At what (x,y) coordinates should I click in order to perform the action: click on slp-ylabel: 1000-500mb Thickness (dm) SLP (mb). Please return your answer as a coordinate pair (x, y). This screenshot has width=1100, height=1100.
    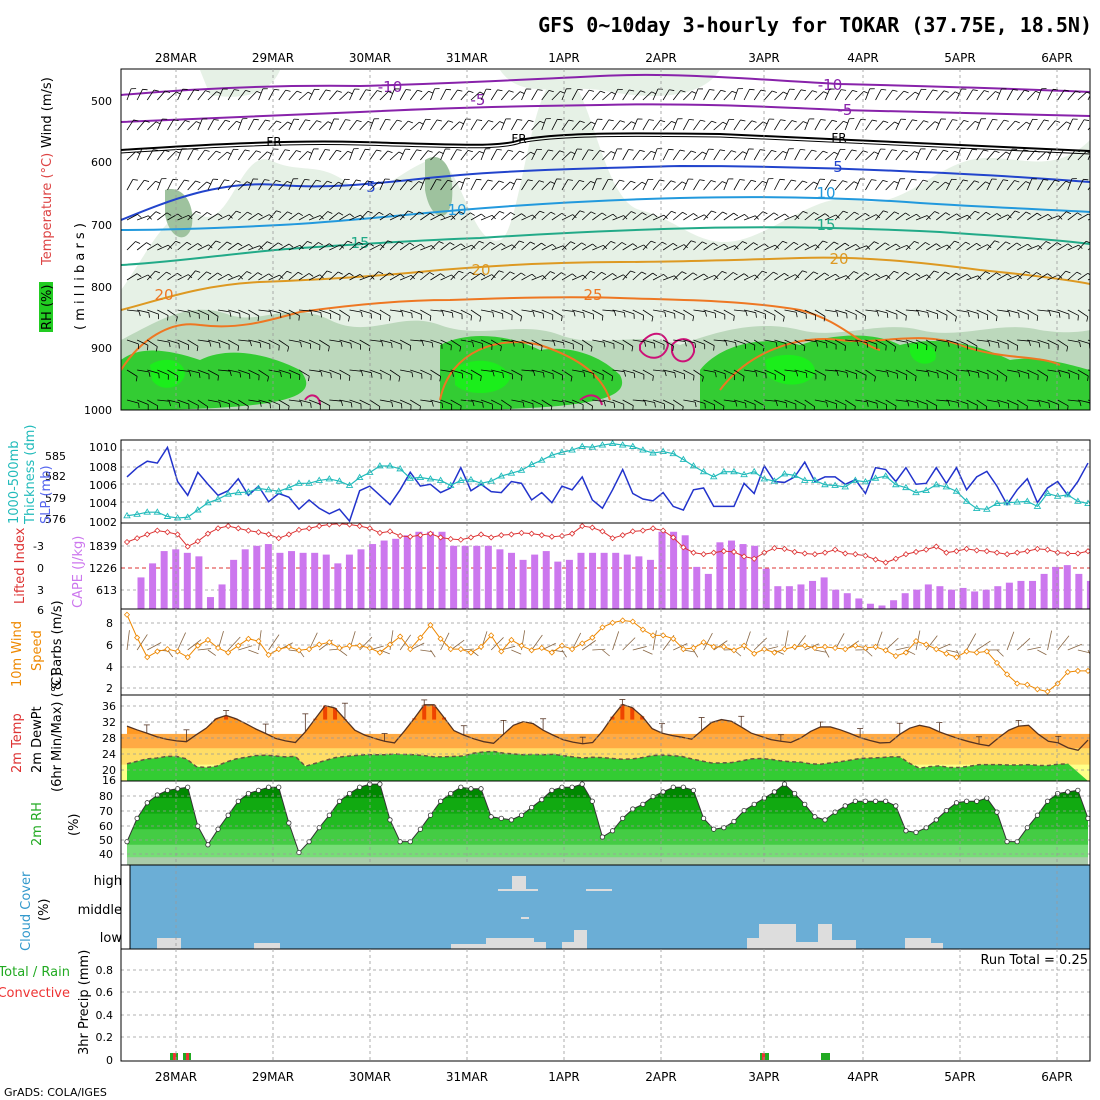
    Looking at the image, I should click on (30, 475).